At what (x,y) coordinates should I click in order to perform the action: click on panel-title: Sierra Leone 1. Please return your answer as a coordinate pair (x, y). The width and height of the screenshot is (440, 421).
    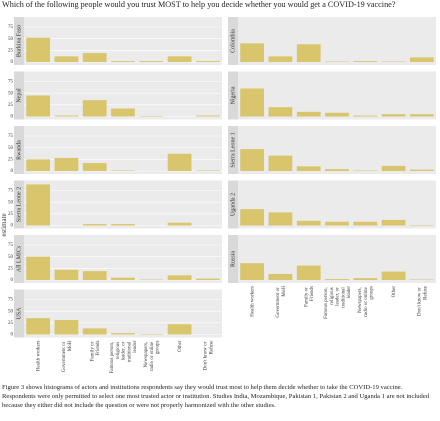
    Looking at the image, I should click on (233, 149).